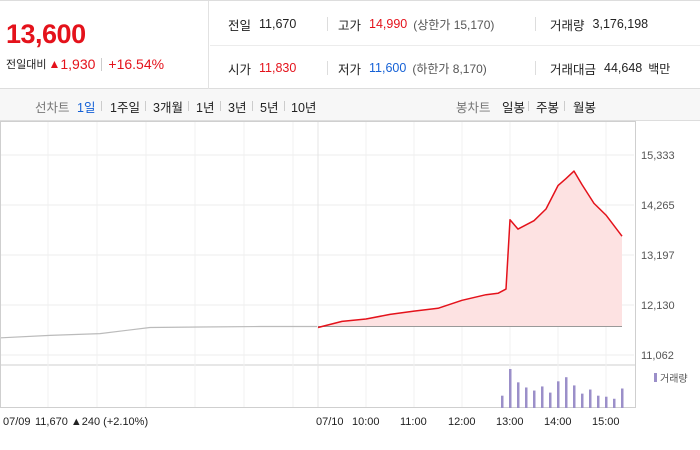 This screenshot has width=700, height=450. What do you see at coordinates (567, 25) in the screenshot?
I see `volume-label: 거래량` at bounding box center [567, 25].